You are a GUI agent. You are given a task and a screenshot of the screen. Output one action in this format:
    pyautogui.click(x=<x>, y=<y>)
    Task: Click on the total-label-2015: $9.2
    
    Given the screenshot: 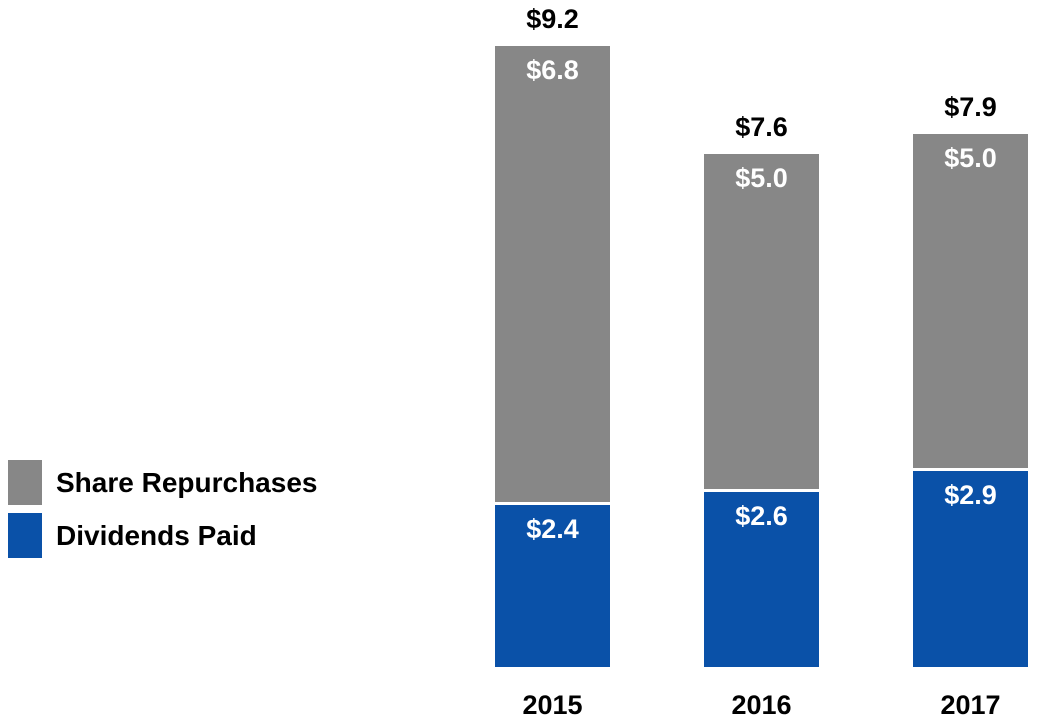 What is the action you would take?
    pyautogui.click(x=552, y=19)
    